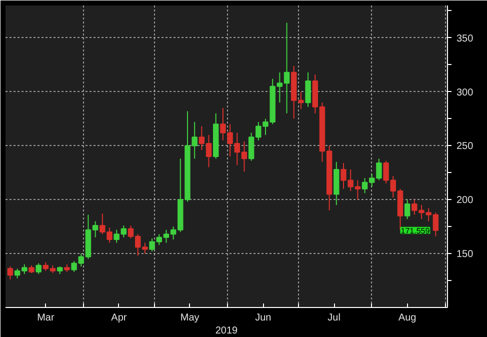 This screenshot has height=337, width=487. I want to click on x-tick-label: Apr, so click(119, 318).